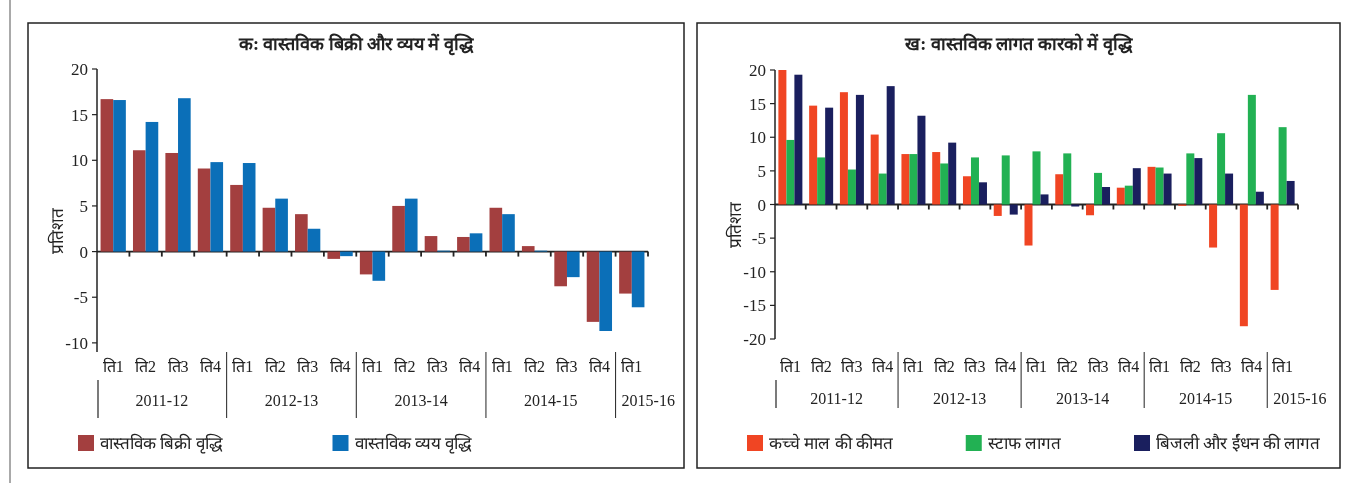  I want to click on chart-title: ख: वास्तविक लागत कारको में वृद्धि, so click(1018, 44).